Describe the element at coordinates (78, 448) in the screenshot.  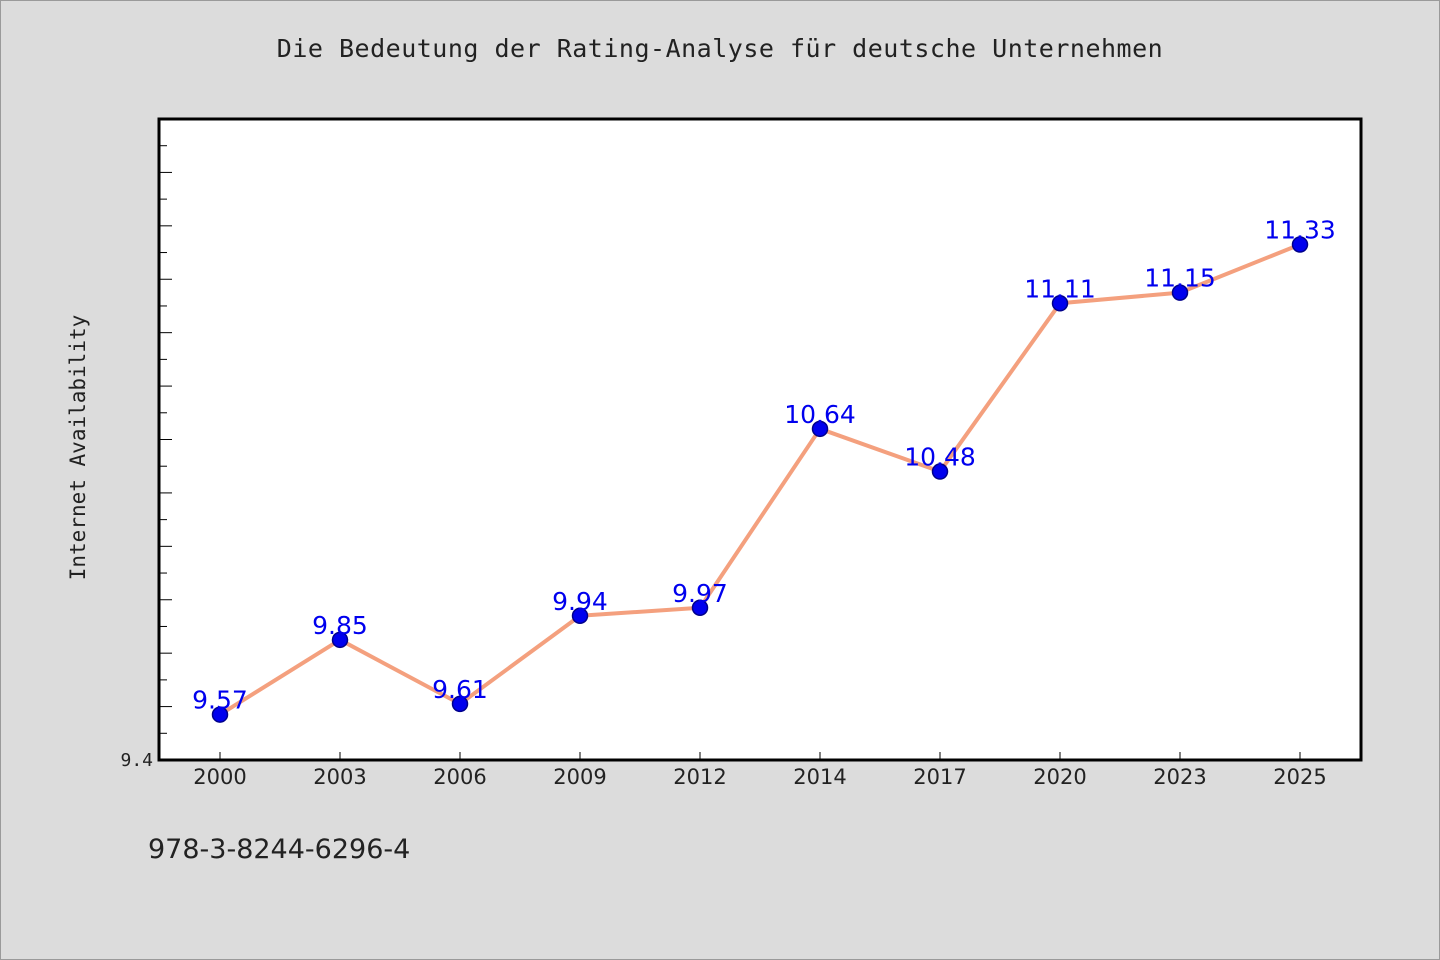
I see `y-axis-label: Internet Availability` at that location.